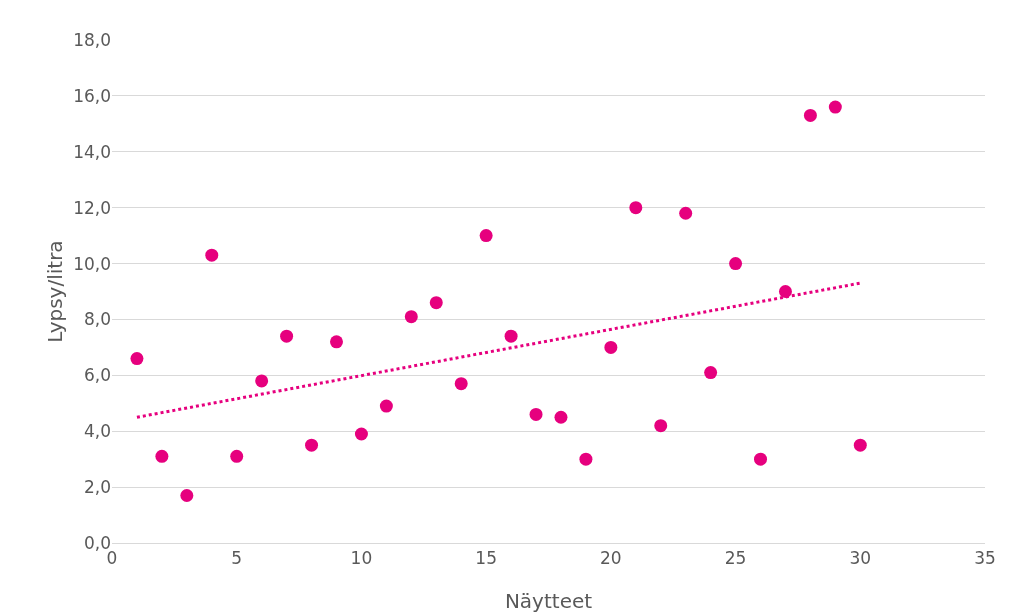 This screenshot has width=1016, height=613. I want to click on y-tick-label: 16,0, so click(92, 95).